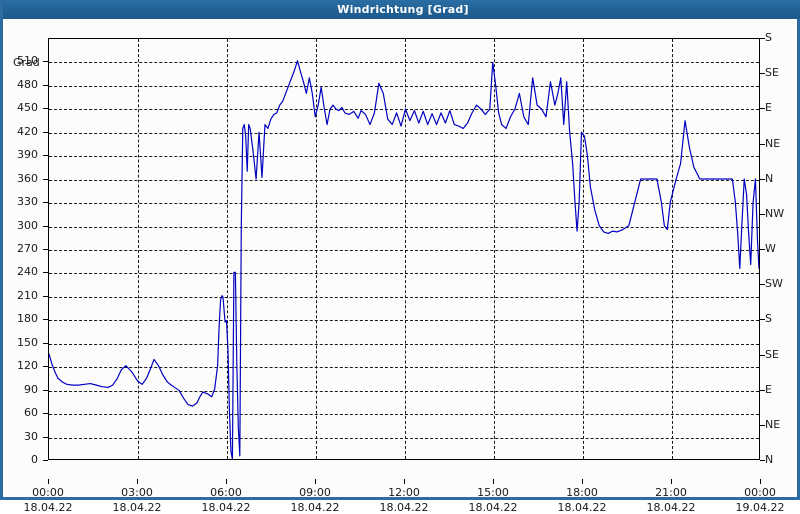  What do you see at coordinates (493, 500) in the screenshot?
I see `x-axis-tick-label: 15:00 18.04.22` at bounding box center [493, 500].